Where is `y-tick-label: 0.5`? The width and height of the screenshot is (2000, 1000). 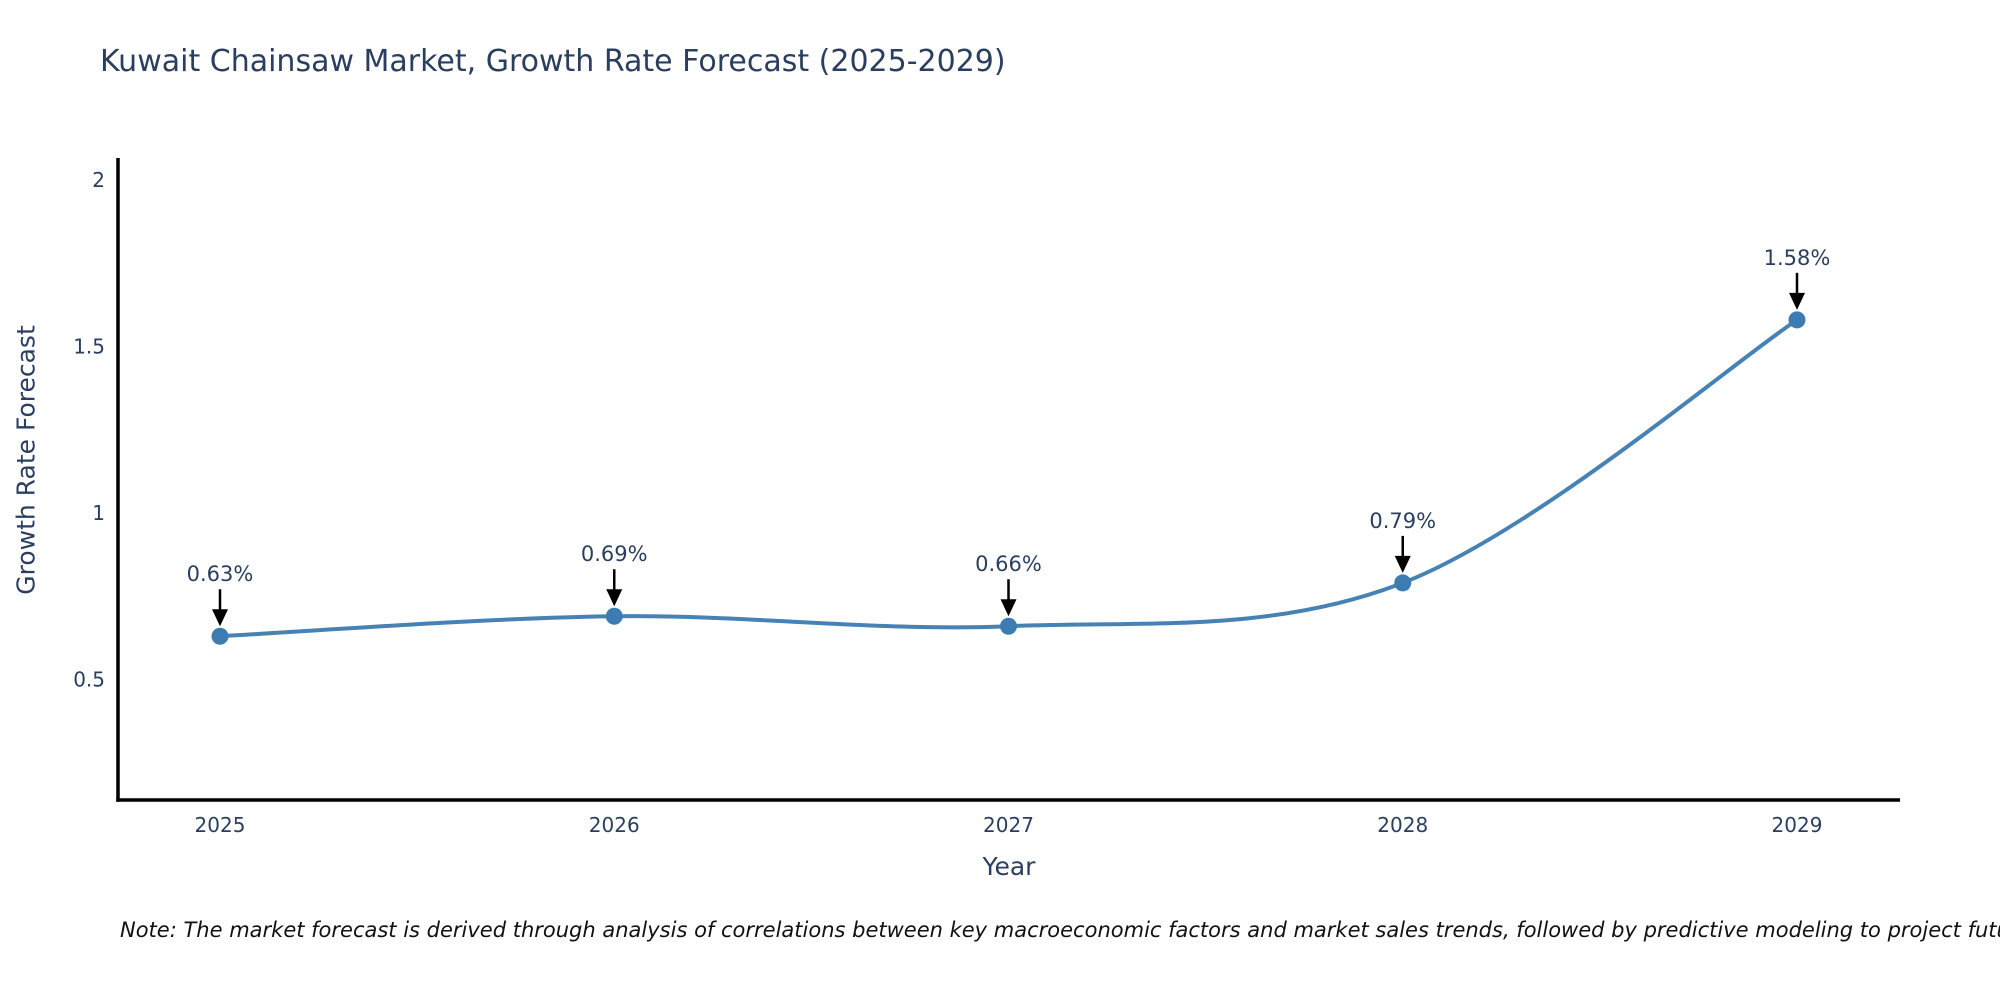 y-tick-label: 0.5 is located at coordinates (89, 680).